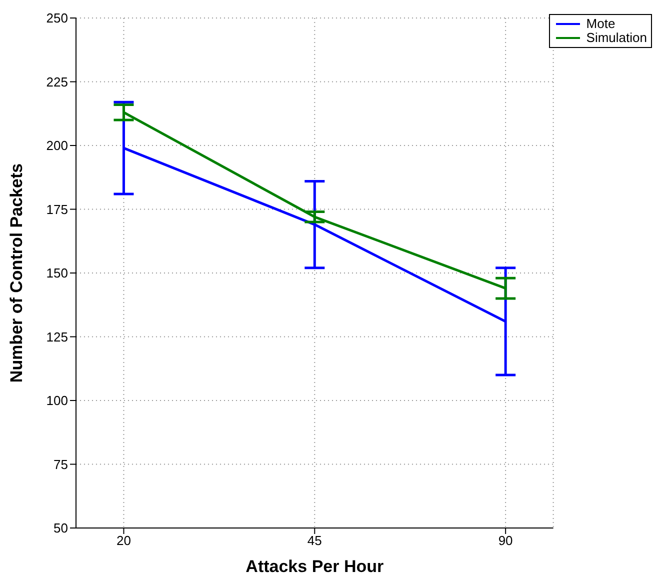 The width and height of the screenshot is (661, 583). What do you see at coordinates (57, 273) in the screenshot?
I see `y-tick-label: 150` at bounding box center [57, 273].